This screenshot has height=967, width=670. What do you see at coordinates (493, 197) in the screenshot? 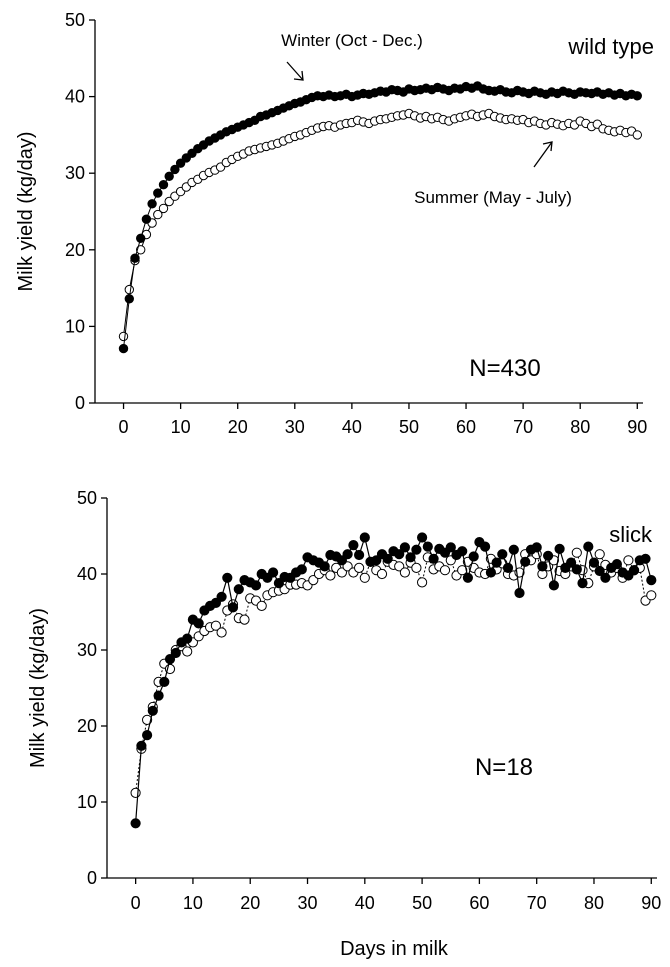
I see `summer-label: Summer (May - July)` at bounding box center [493, 197].